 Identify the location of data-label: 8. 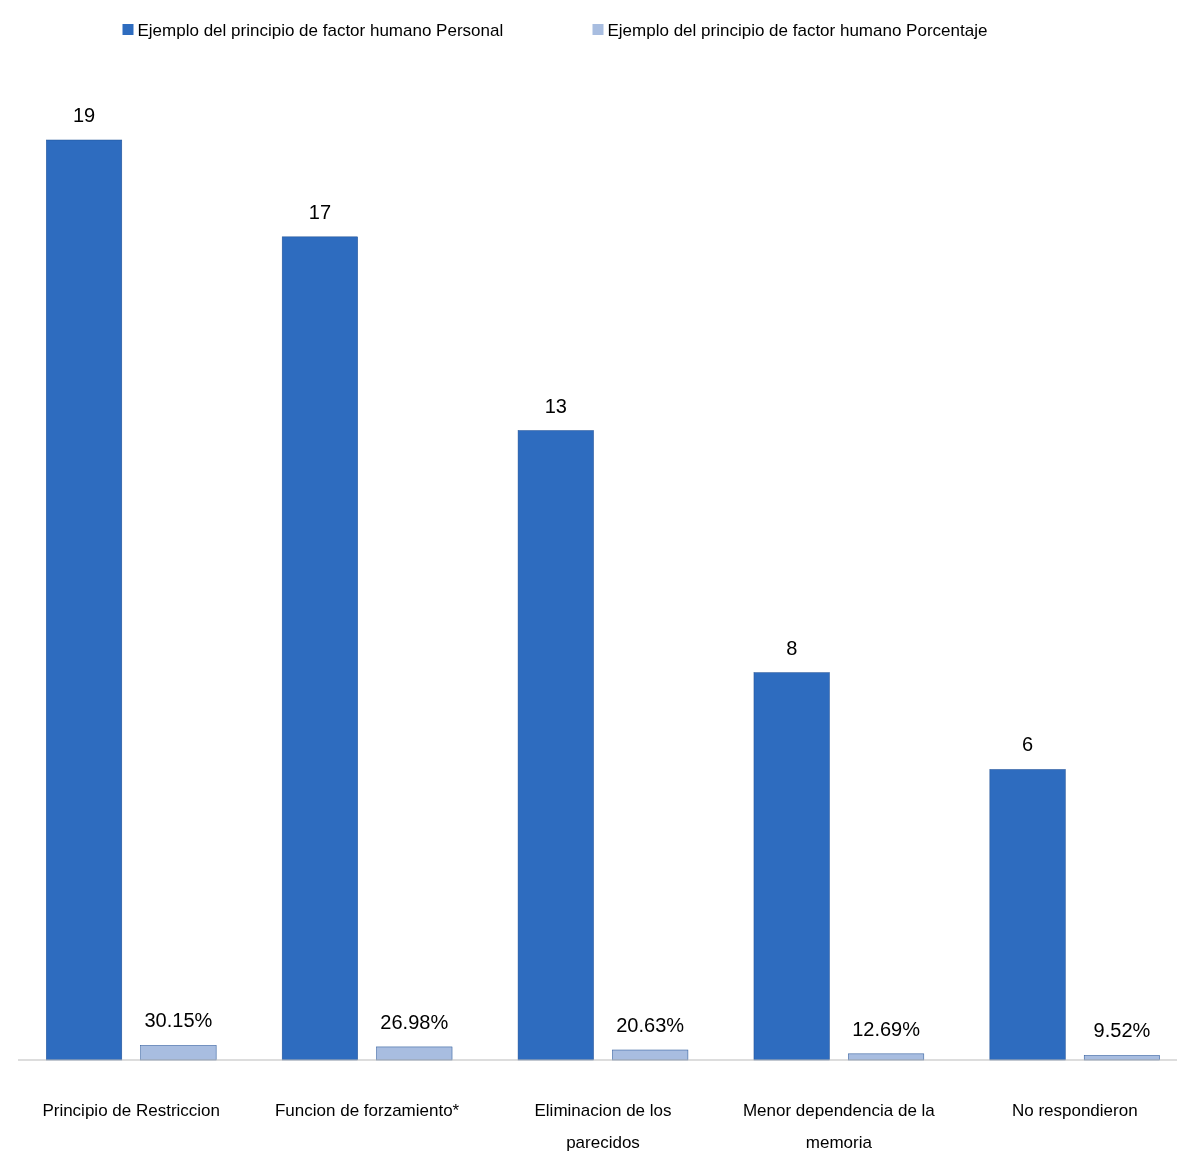
(792, 647).